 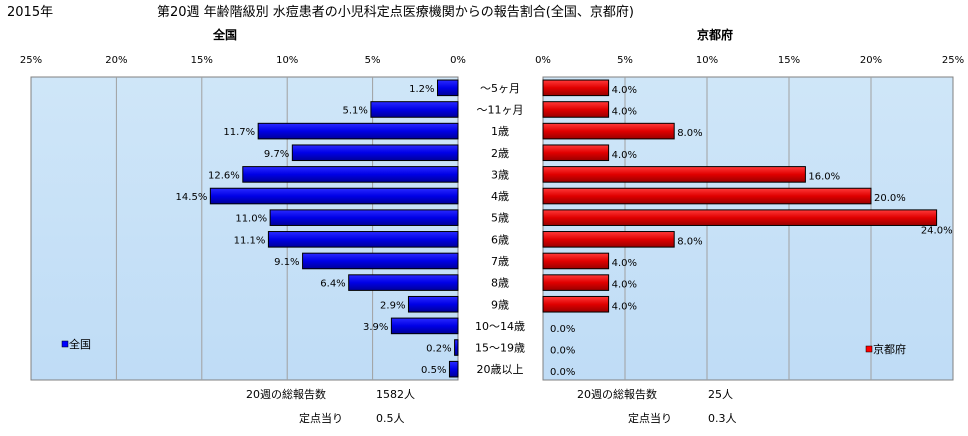 I want to click on kyoto-tick-label: 15%, so click(x=789, y=60).